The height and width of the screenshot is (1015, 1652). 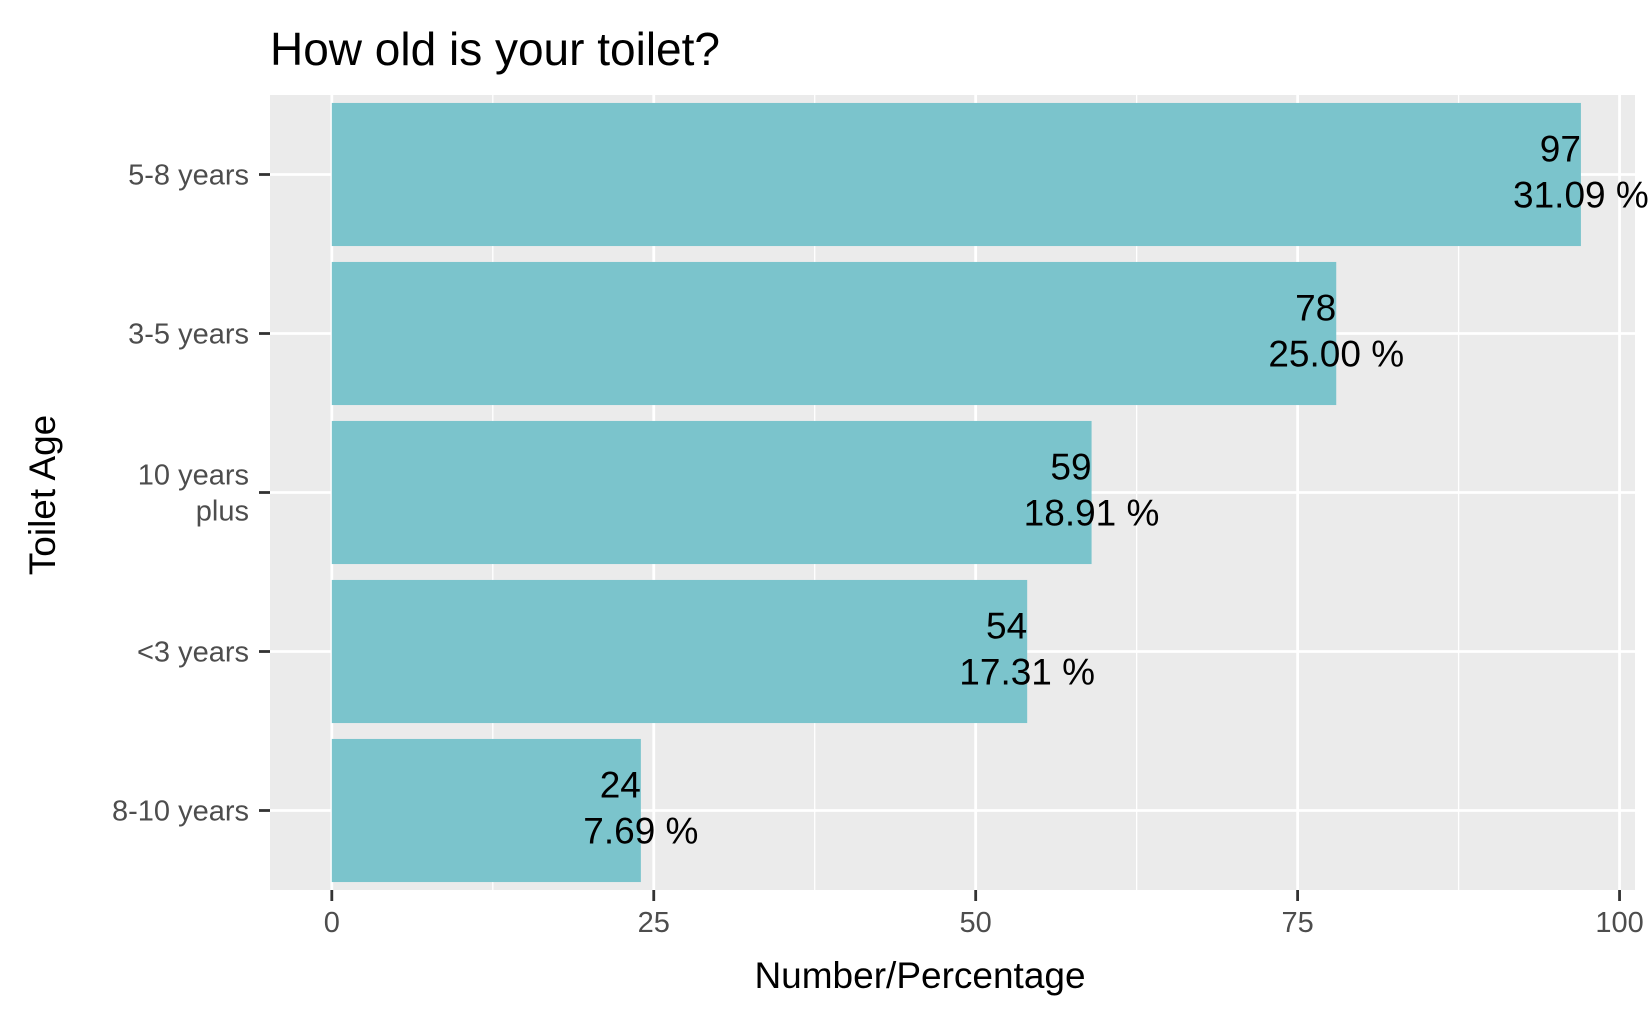 I want to click on bar-percent-label: 18.91 %, so click(x=1092, y=513).